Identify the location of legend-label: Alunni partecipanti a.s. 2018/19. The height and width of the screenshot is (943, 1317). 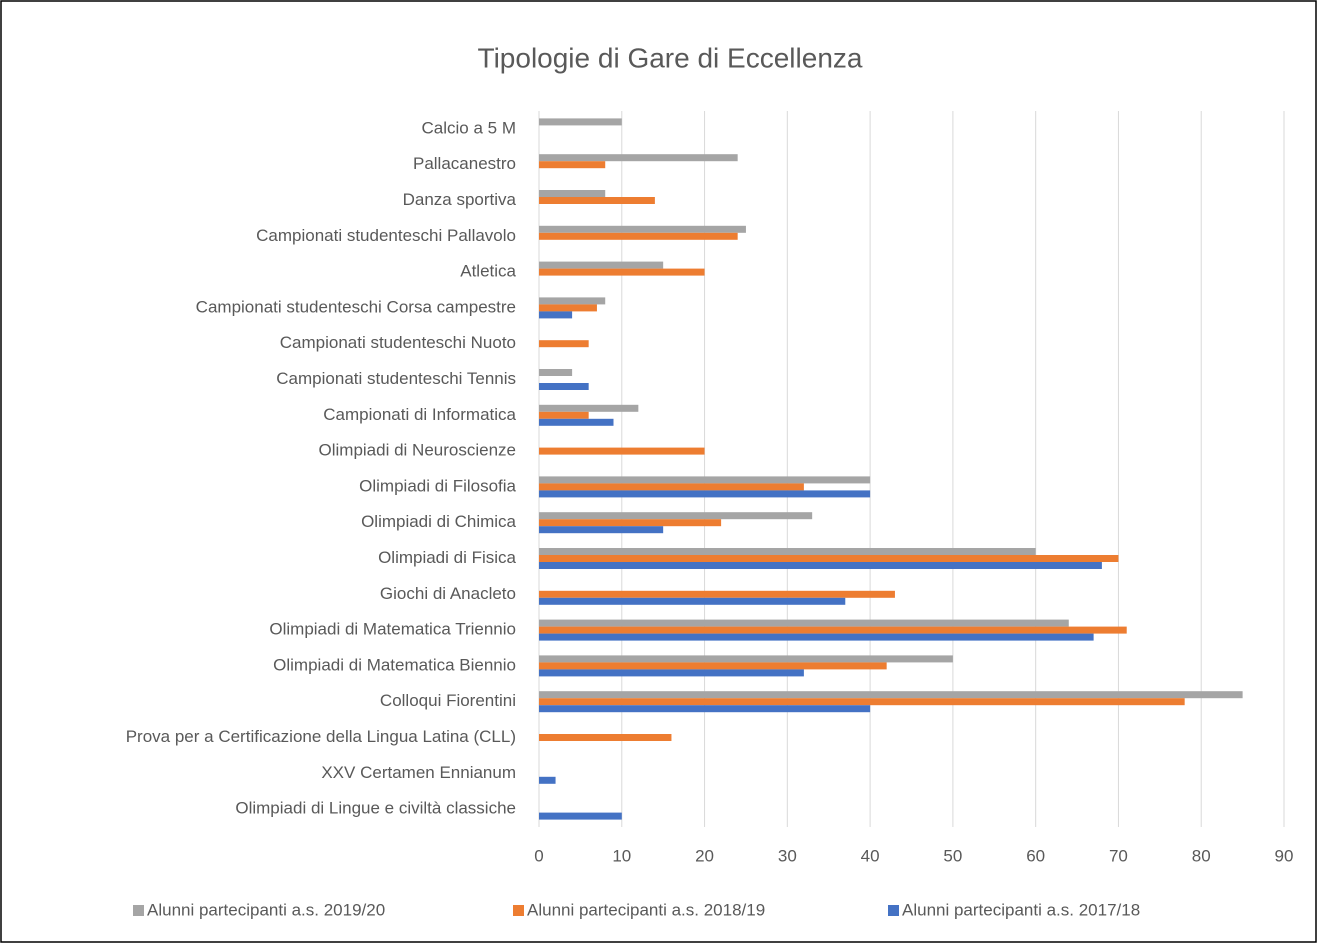
(646, 909).